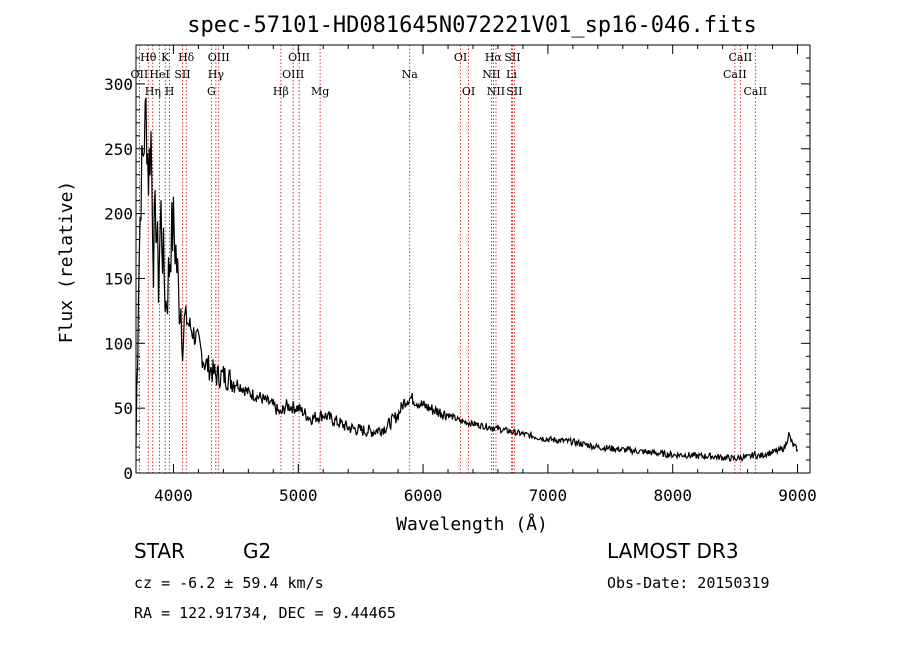 The height and width of the screenshot is (649, 900). What do you see at coordinates (257, 551) in the screenshot?
I see `object-subclass: G2` at bounding box center [257, 551].